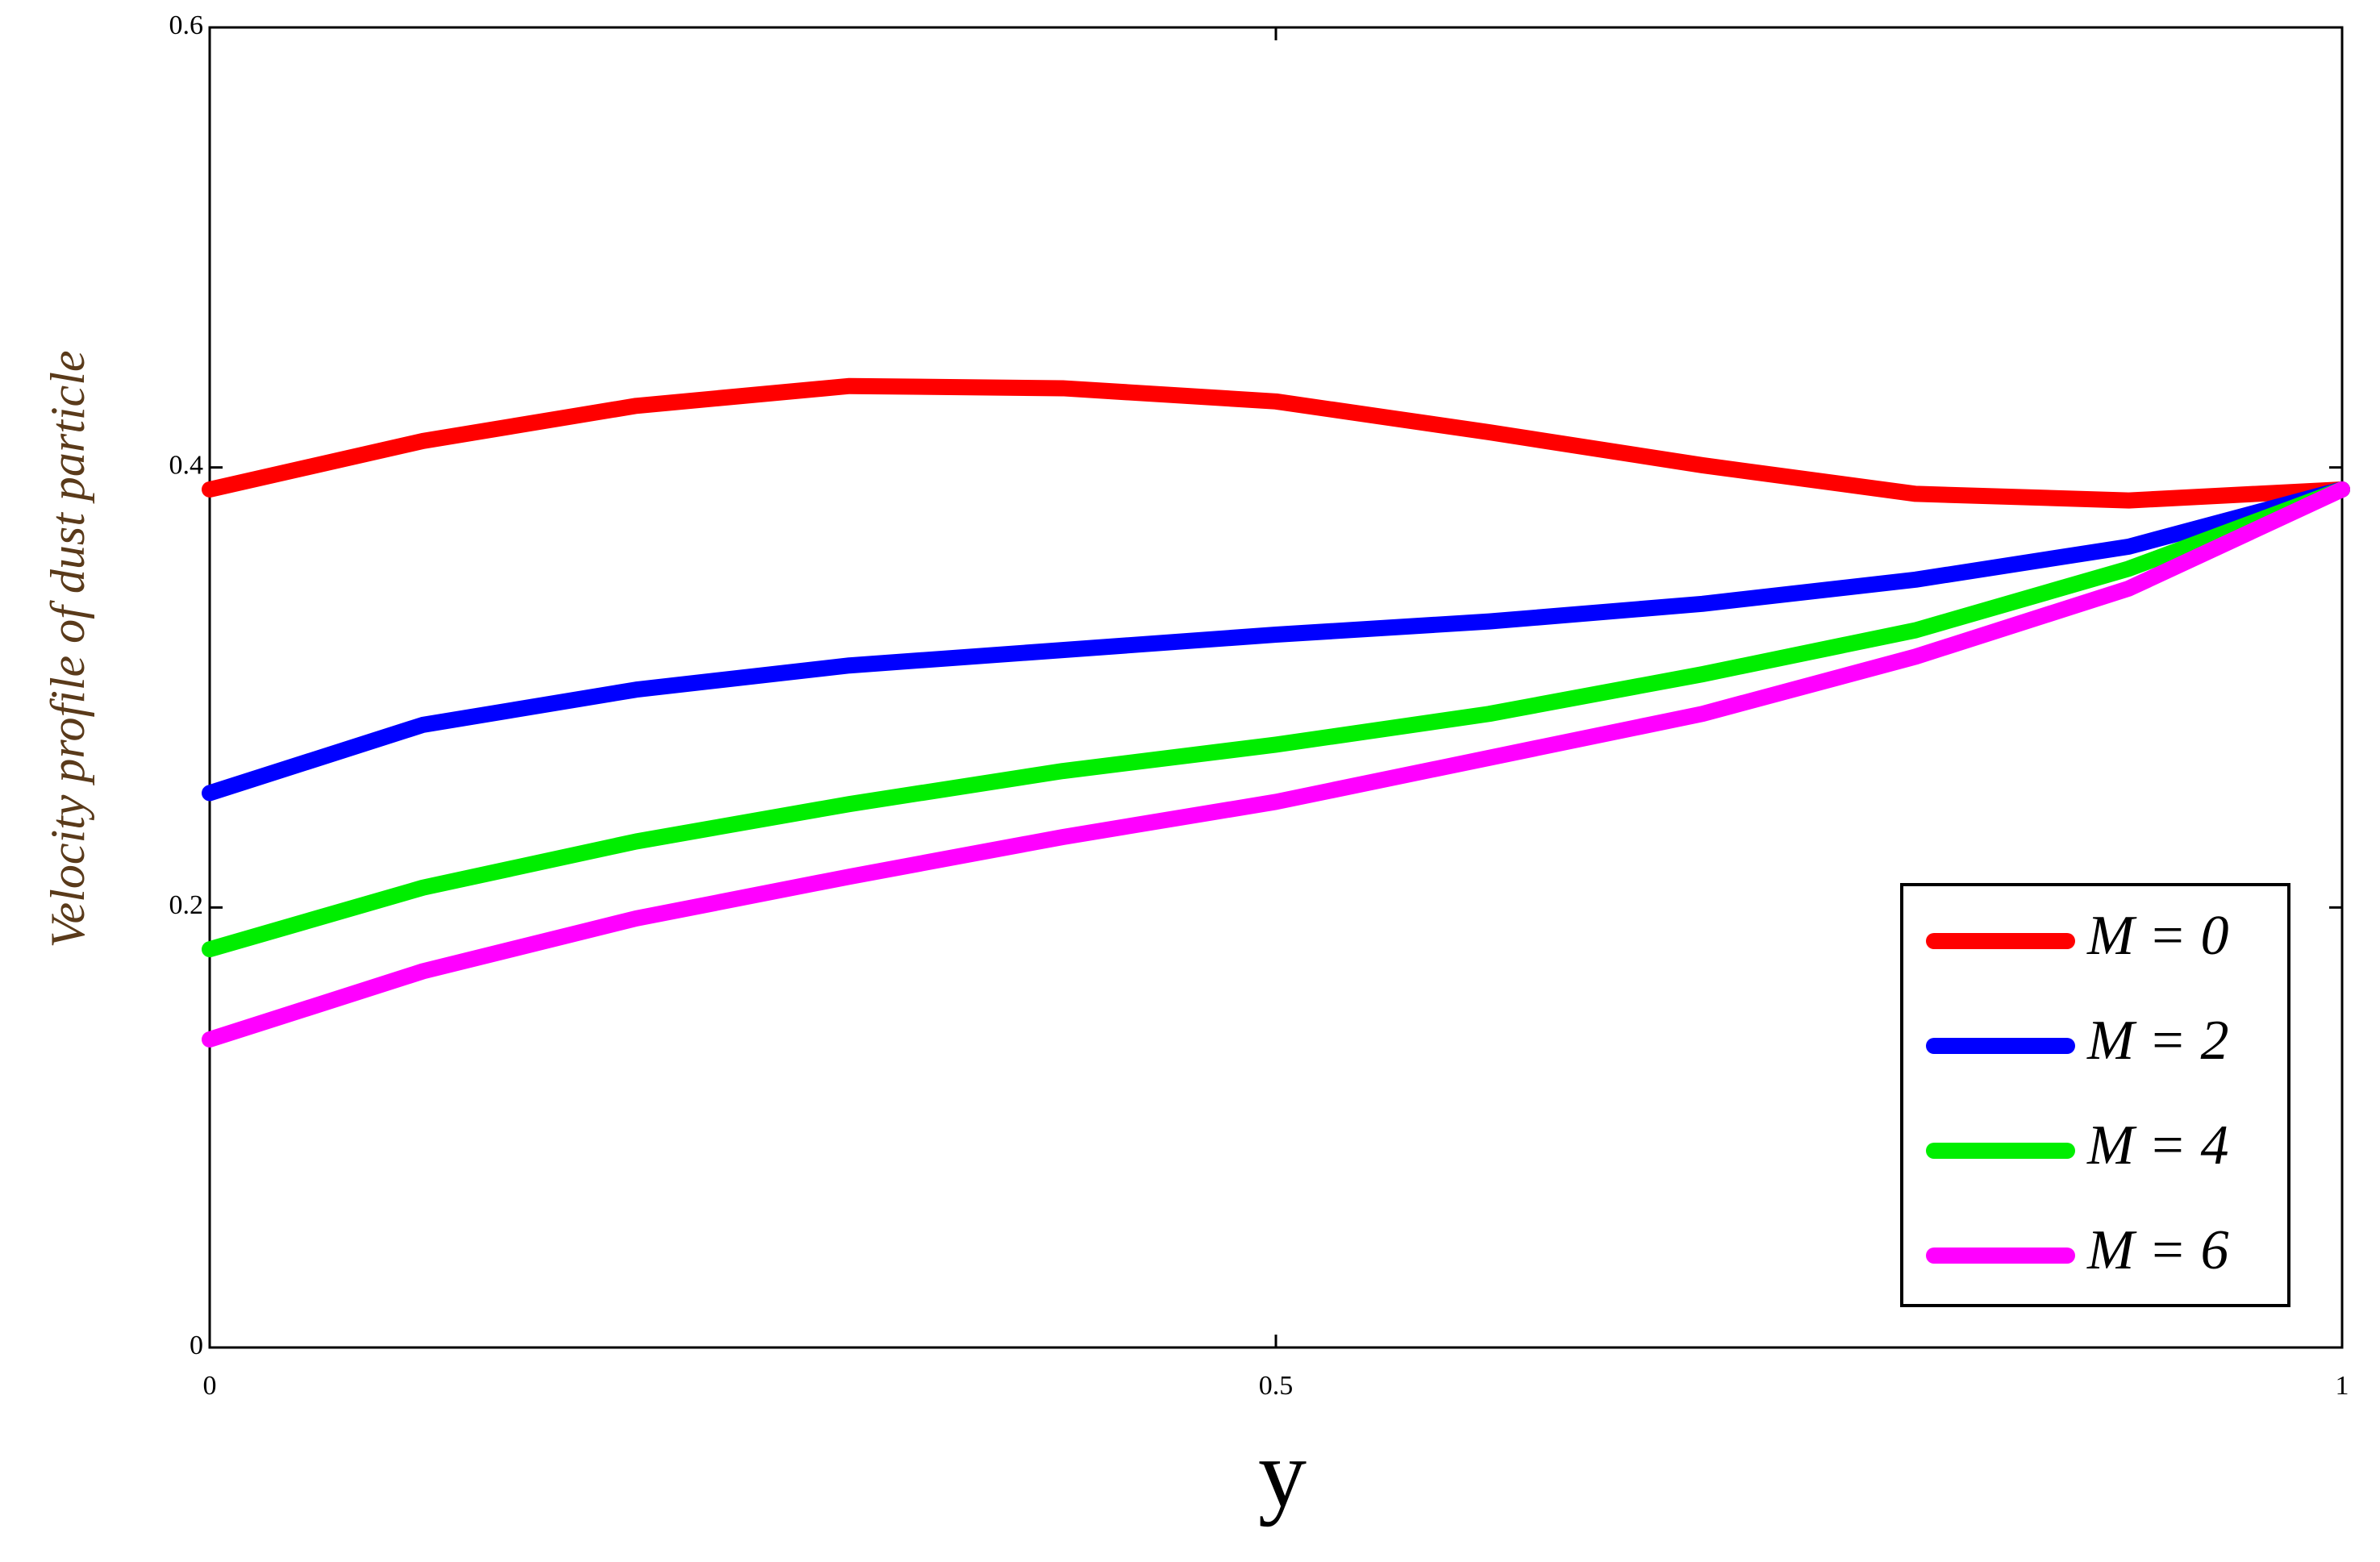  I want to click on legend-label: M = 0, so click(2157, 936).